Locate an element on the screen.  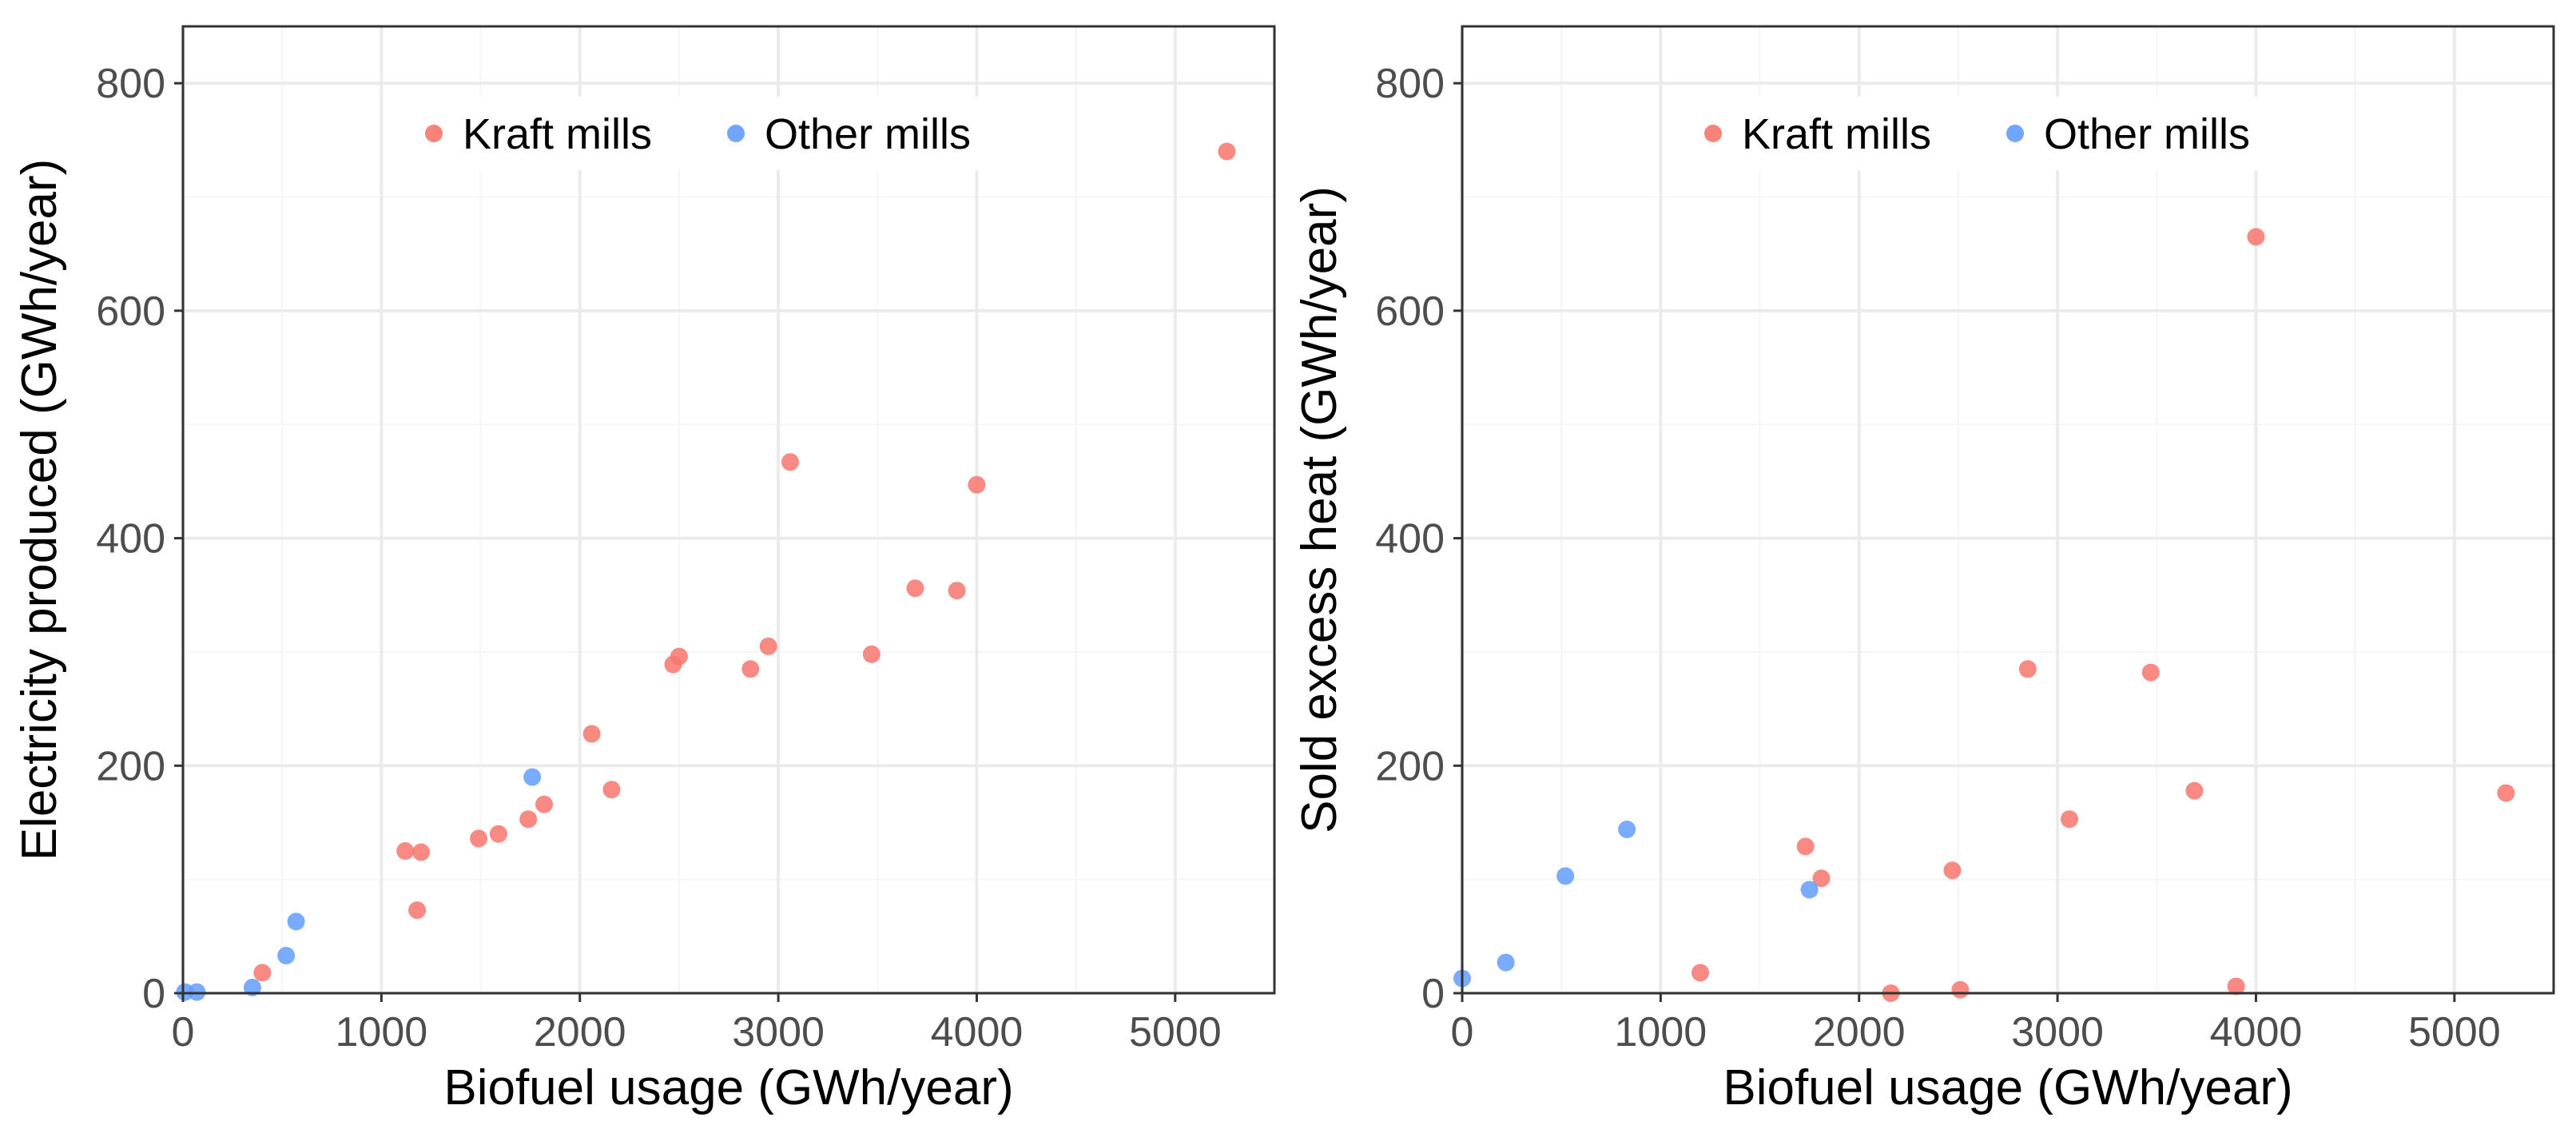
series-other is located at coordinates (359, 884).